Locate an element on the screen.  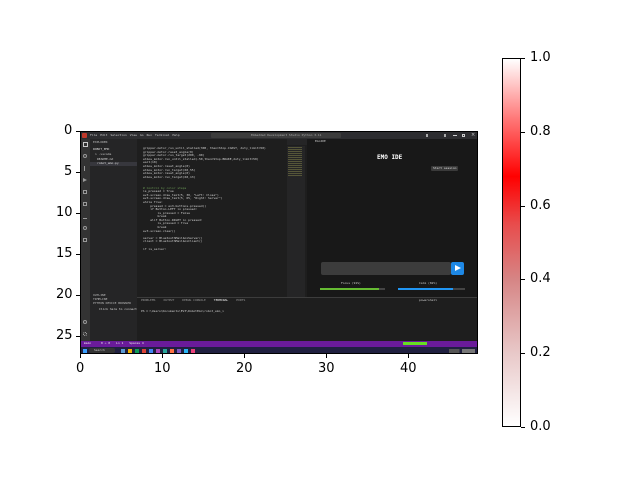
y-tick-label: 20 is located at coordinates (64, 294).